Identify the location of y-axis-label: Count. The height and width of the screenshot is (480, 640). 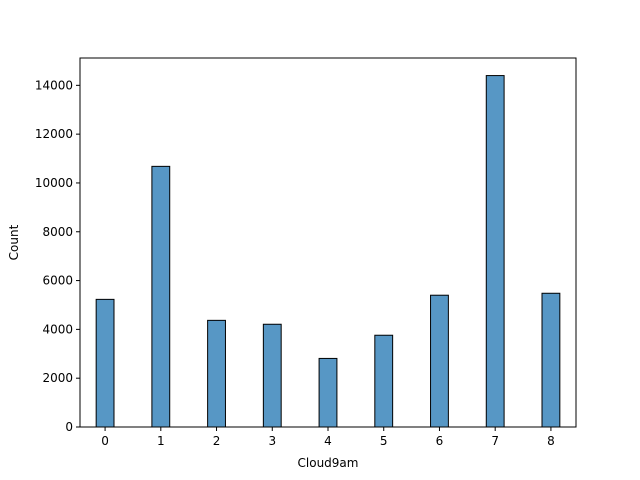
(14, 242).